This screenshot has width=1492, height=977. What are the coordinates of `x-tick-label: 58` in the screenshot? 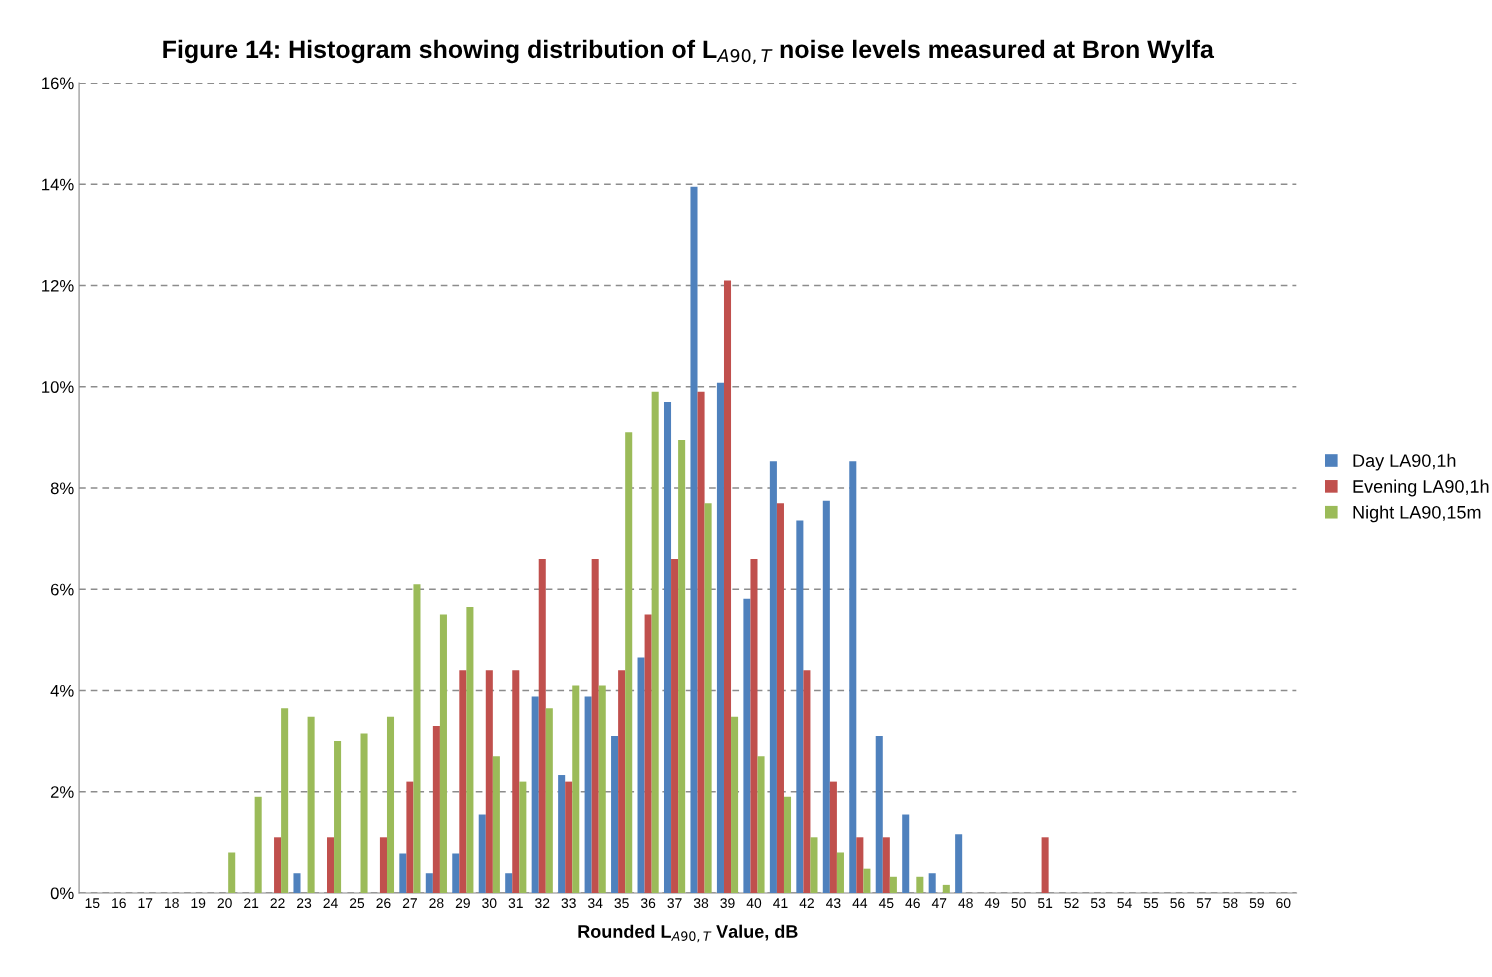 It's located at (1230, 903).